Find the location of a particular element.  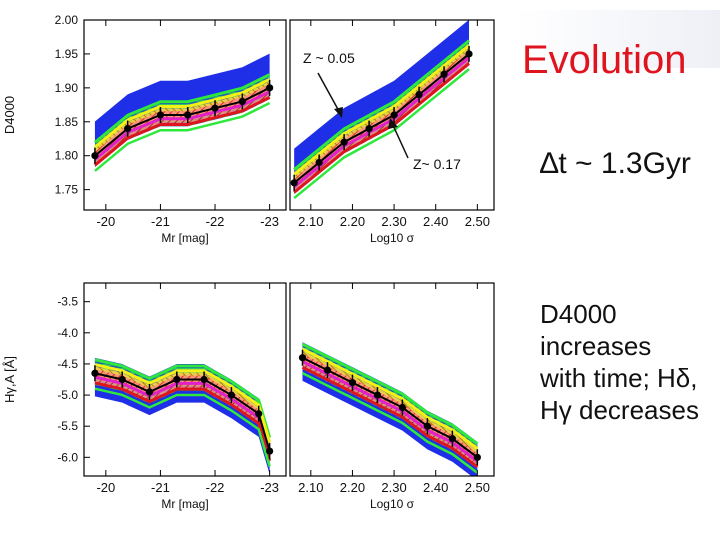

y-tick-label: -5.5 is located at coordinates (67, 426).